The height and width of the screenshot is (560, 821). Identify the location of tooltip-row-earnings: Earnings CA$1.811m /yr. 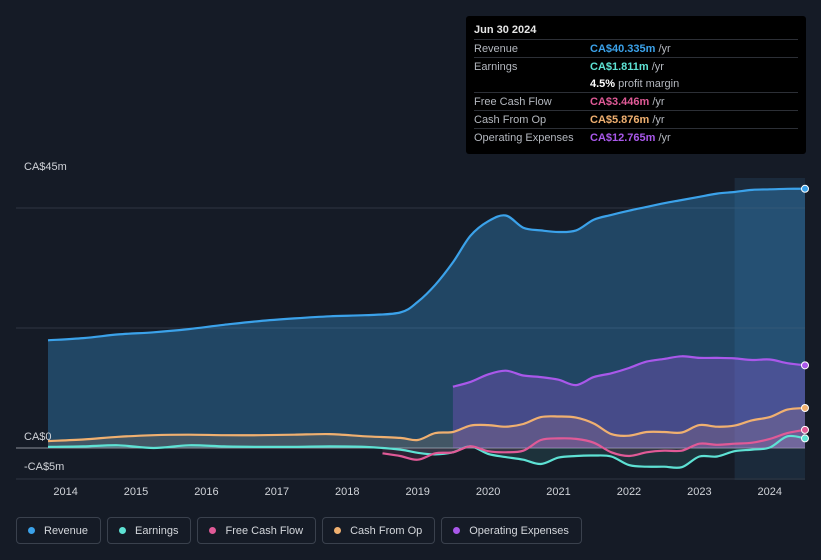
(636, 66).